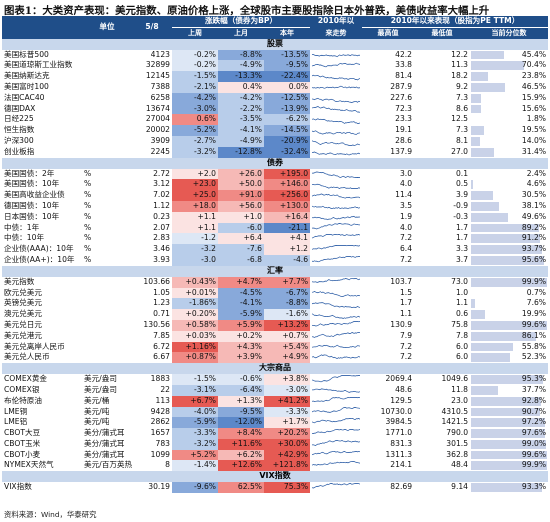  What do you see at coordinates (161, 195) in the screenshot?
I see `latest-value: 7.02` at bounding box center [161, 195].